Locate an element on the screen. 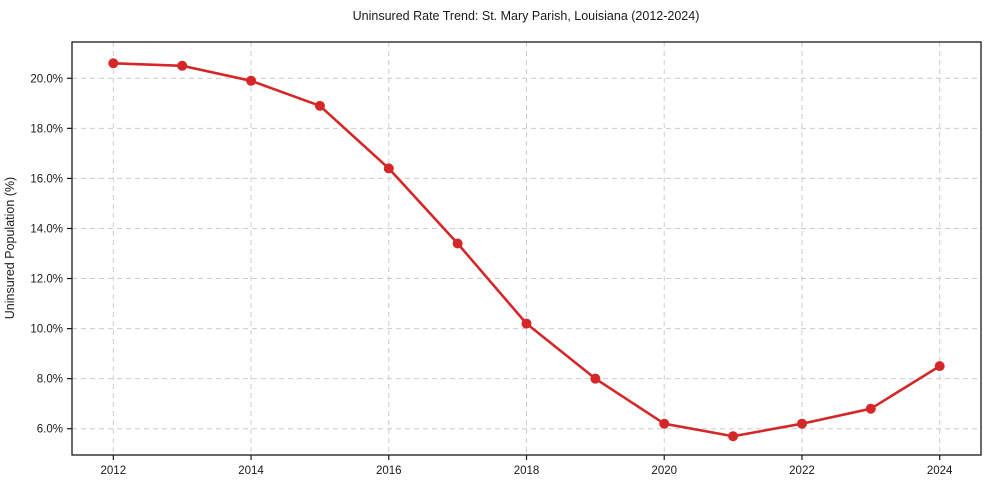 The height and width of the screenshot is (490, 989). data-point-2019 is located at coordinates (595, 378).